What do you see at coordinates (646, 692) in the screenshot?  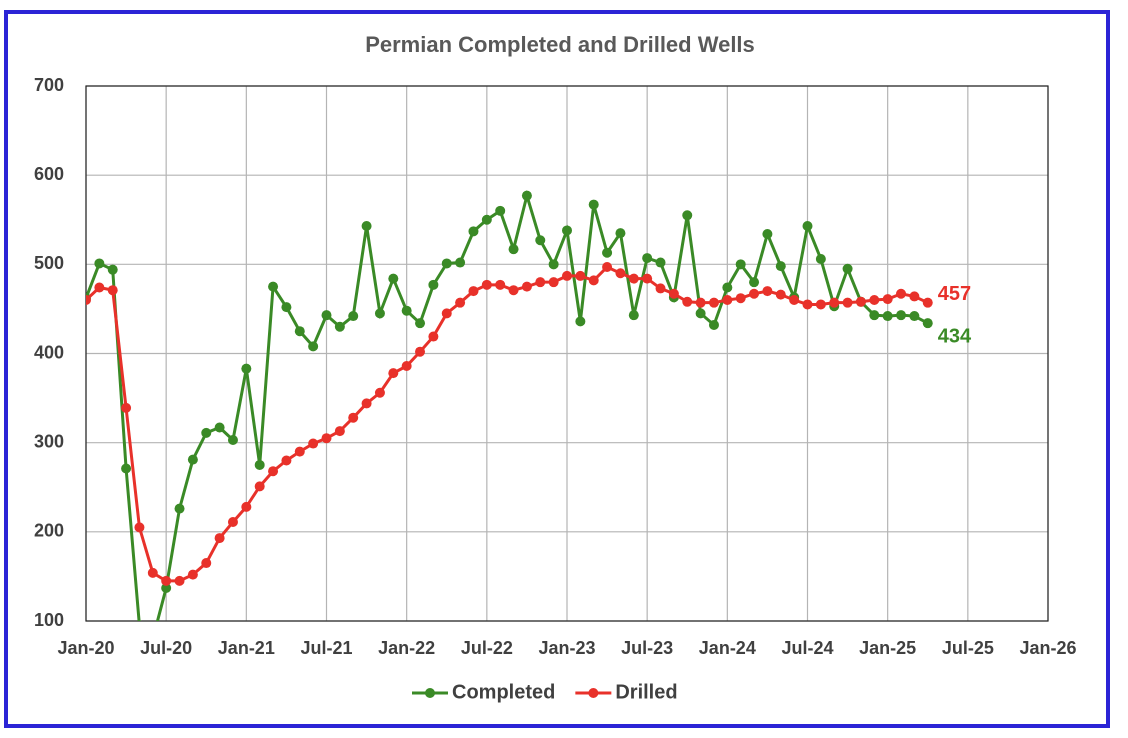 I see `legend-label: Drilled` at bounding box center [646, 692].